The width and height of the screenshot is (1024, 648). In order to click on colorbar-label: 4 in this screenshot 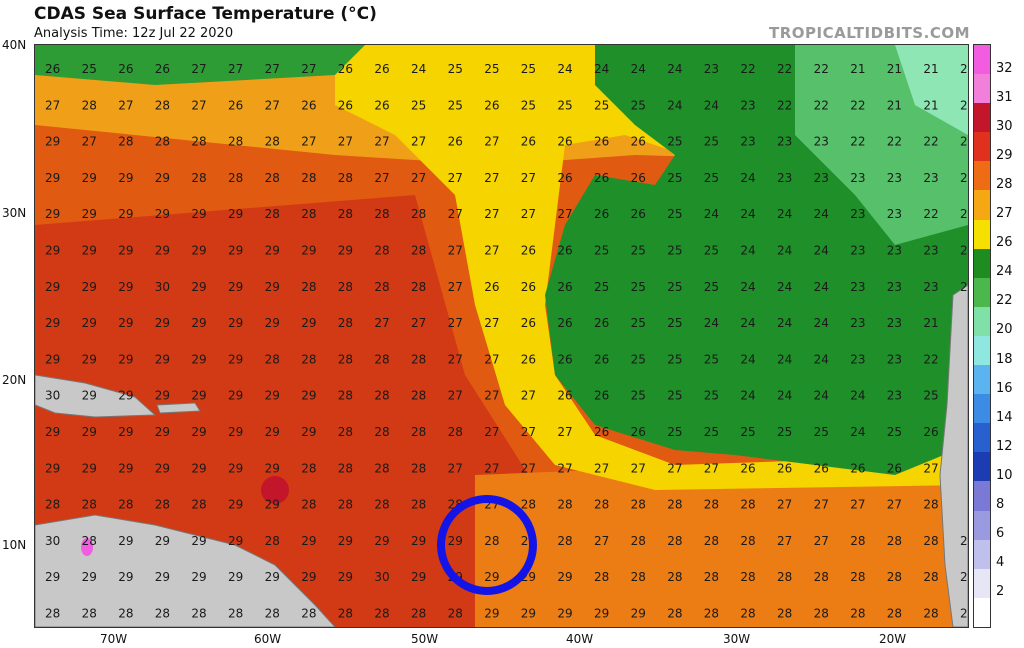, I will do `click(1000, 563)`.